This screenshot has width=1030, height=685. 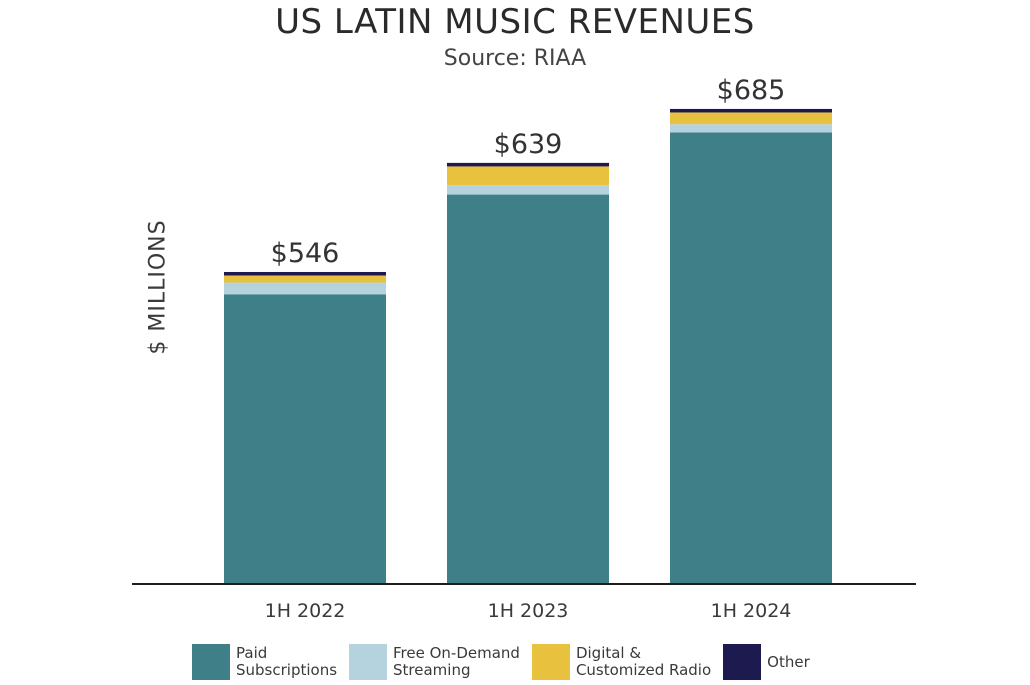 What do you see at coordinates (528, 389) in the screenshot?
I see `bar-segment-paid-subscriptions-1h-2023` at bounding box center [528, 389].